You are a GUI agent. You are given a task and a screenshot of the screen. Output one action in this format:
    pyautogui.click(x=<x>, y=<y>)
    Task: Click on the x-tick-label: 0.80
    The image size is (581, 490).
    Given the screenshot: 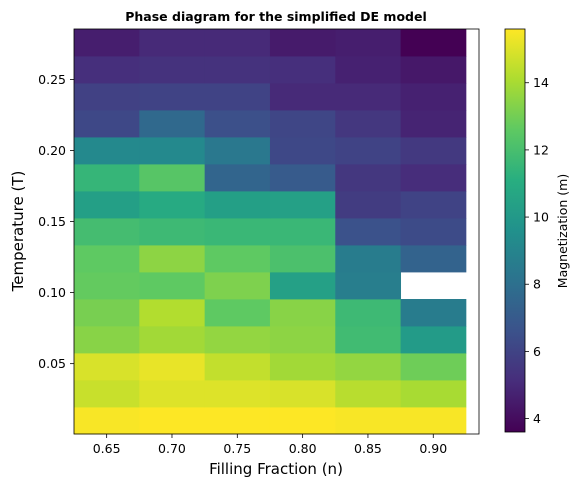 What is the action you would take?
    pyautogui.click(x=303, y=448)
    